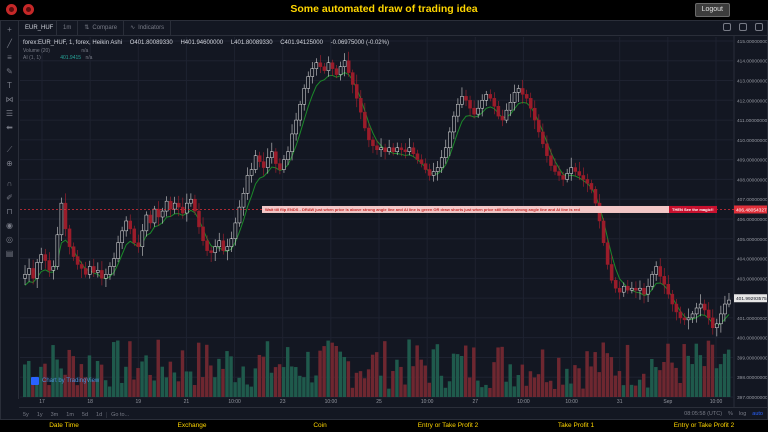 The height and width of the screenshot is (432, 768). I want to click on horizontal-line-icon: ≡, so click(9, 57).